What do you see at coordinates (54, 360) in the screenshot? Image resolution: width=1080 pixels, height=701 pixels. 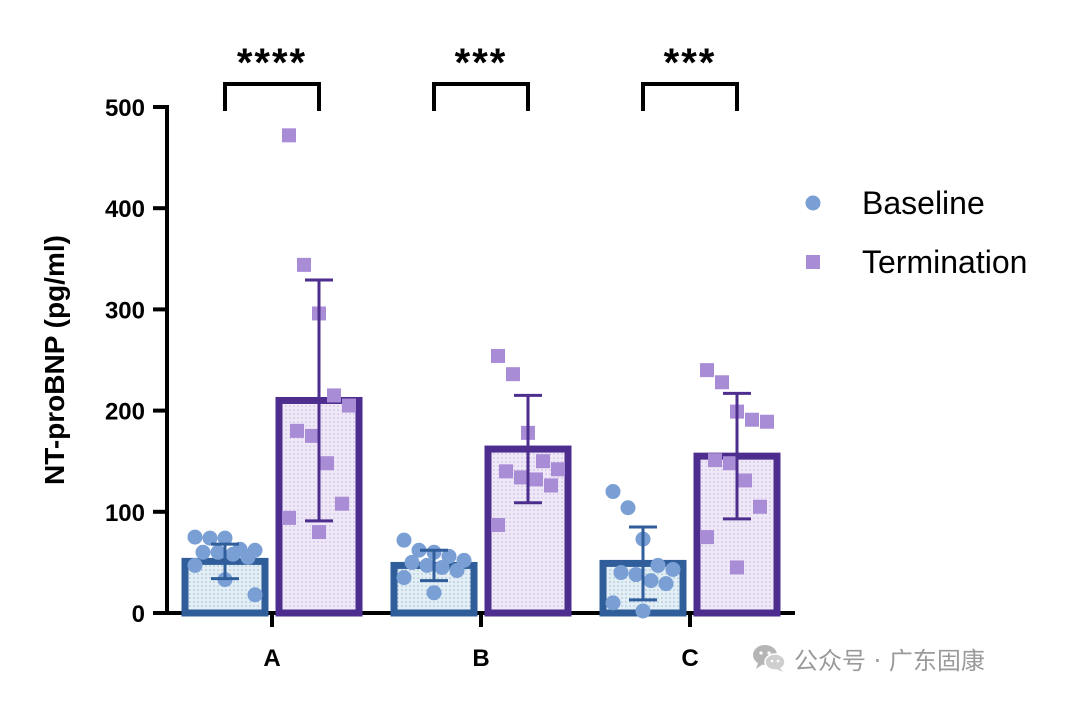 I see `y-axis-title: NT-proBNP (pg/ml)` at bounding box center [54, 360].